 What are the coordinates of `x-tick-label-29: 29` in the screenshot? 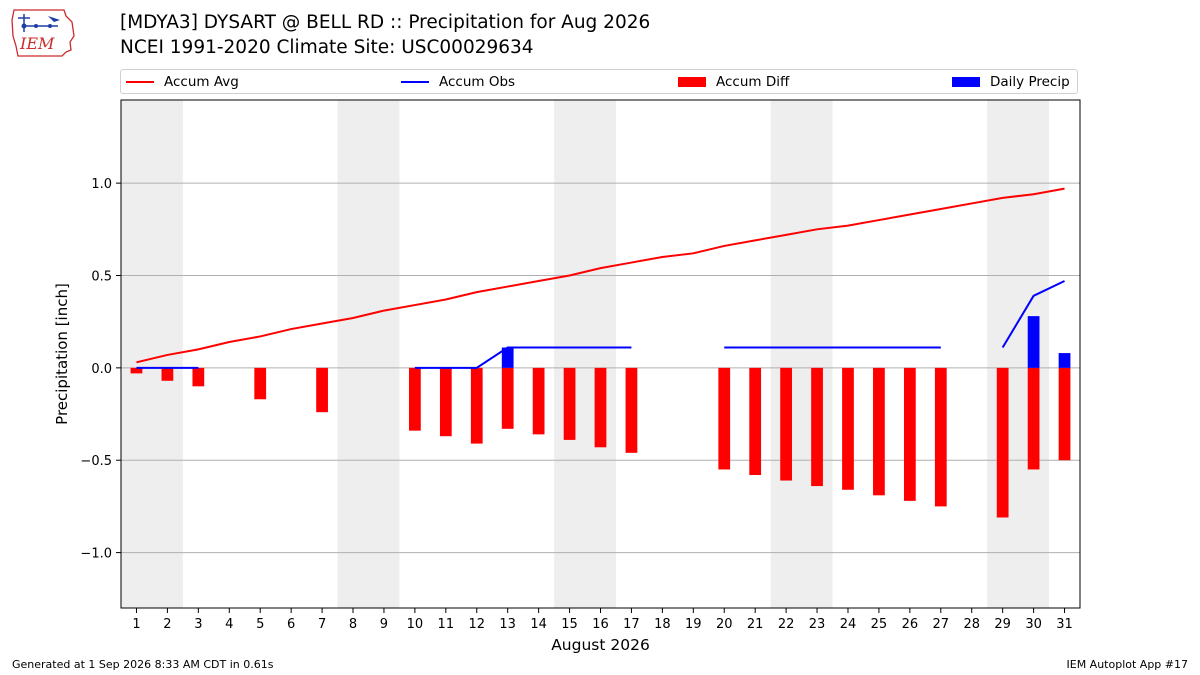 It's located at (1002, 624).